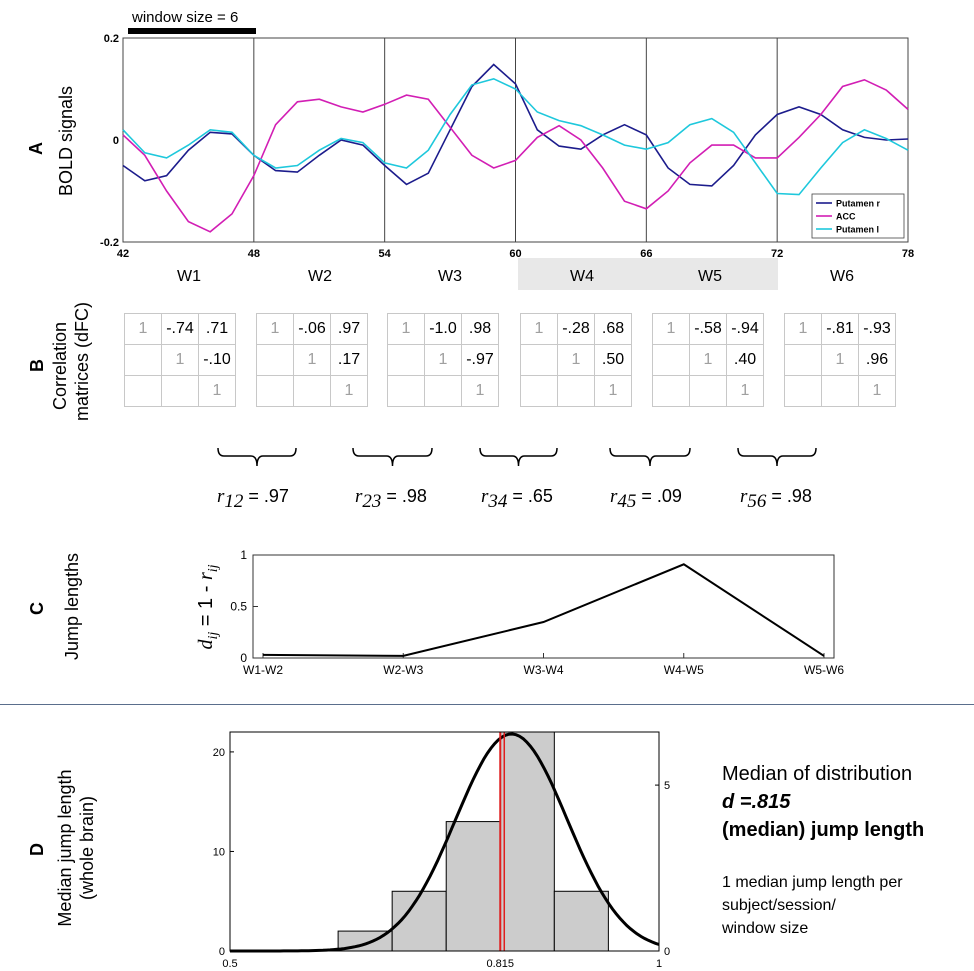 This screenshot has height=971, width=974. I want to click on matrix-cell: -.94, so click(745, 329).